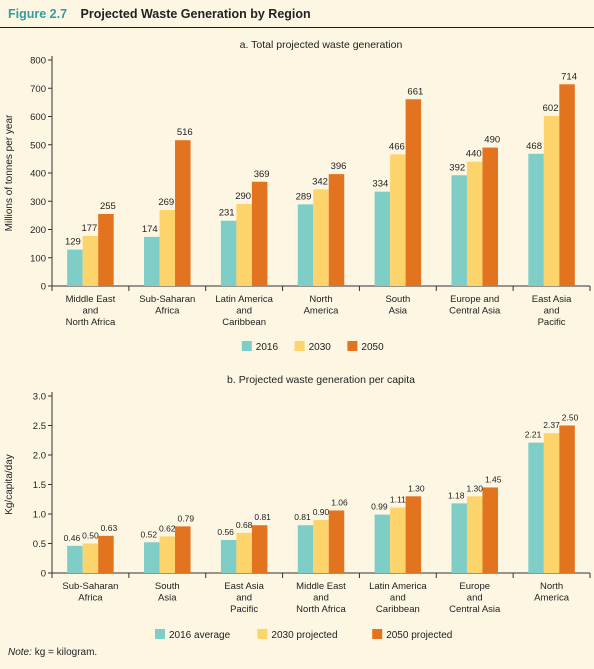  I want to click on chart-a-category-label-line: North Africa, so click(91, 322).